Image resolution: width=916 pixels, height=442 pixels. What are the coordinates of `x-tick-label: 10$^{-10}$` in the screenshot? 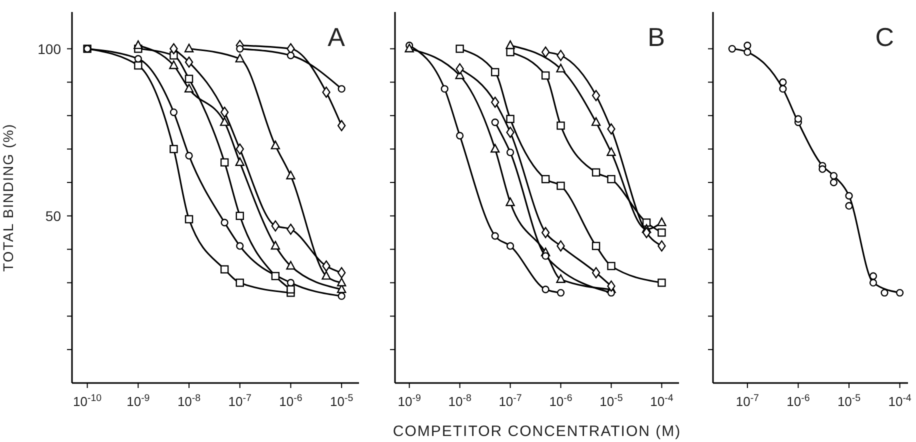 It's located at (87, 400).